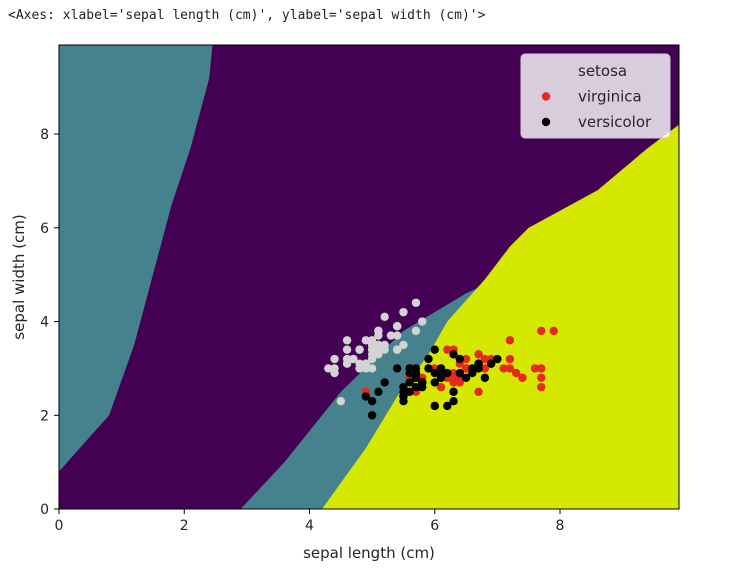 This screenshot has height=579, width=754. What do you see at coordinates (546, 71) in the screenshot?
I see `legend-marker-setosa` at bounding box center [546, 71].